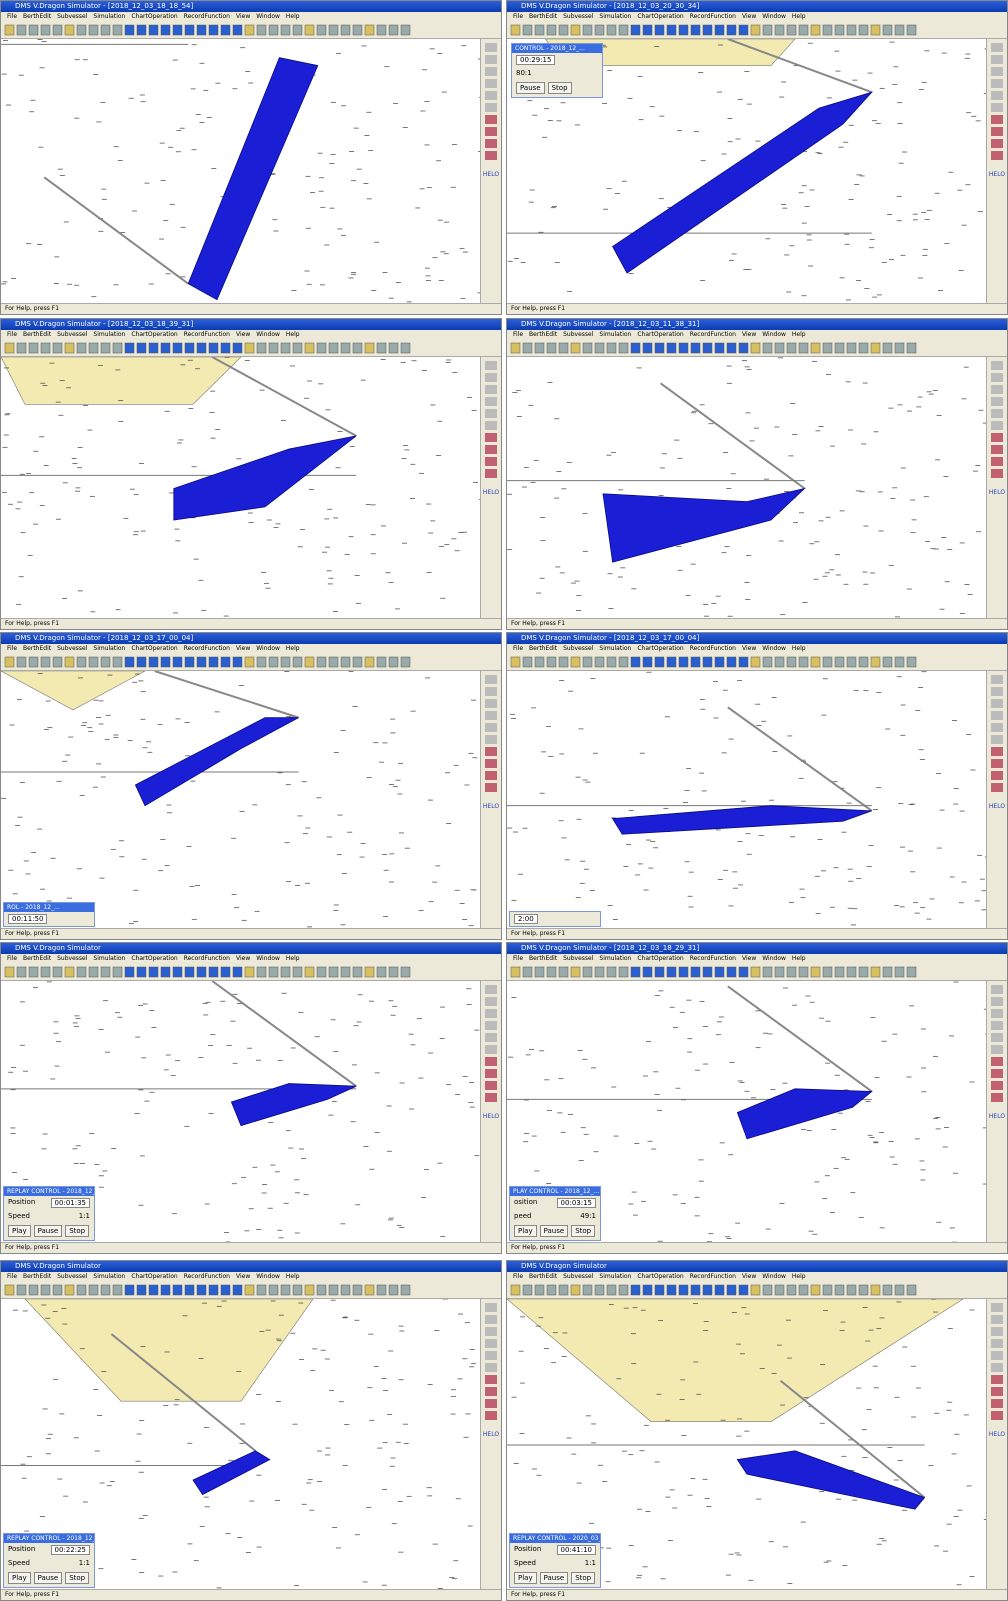  Describe the element at coordinates (583, 1578) in the screenshot. I see `replay-button: Stop` at that location.